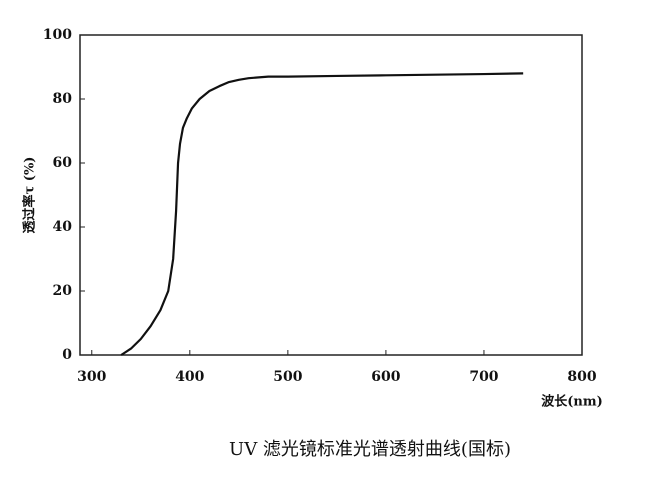 The image size is (660, 483). What do you see at coordinates (385, 377) in the screenshot?
I see `x-tick-label: 600` at bounding box center [385, 377].